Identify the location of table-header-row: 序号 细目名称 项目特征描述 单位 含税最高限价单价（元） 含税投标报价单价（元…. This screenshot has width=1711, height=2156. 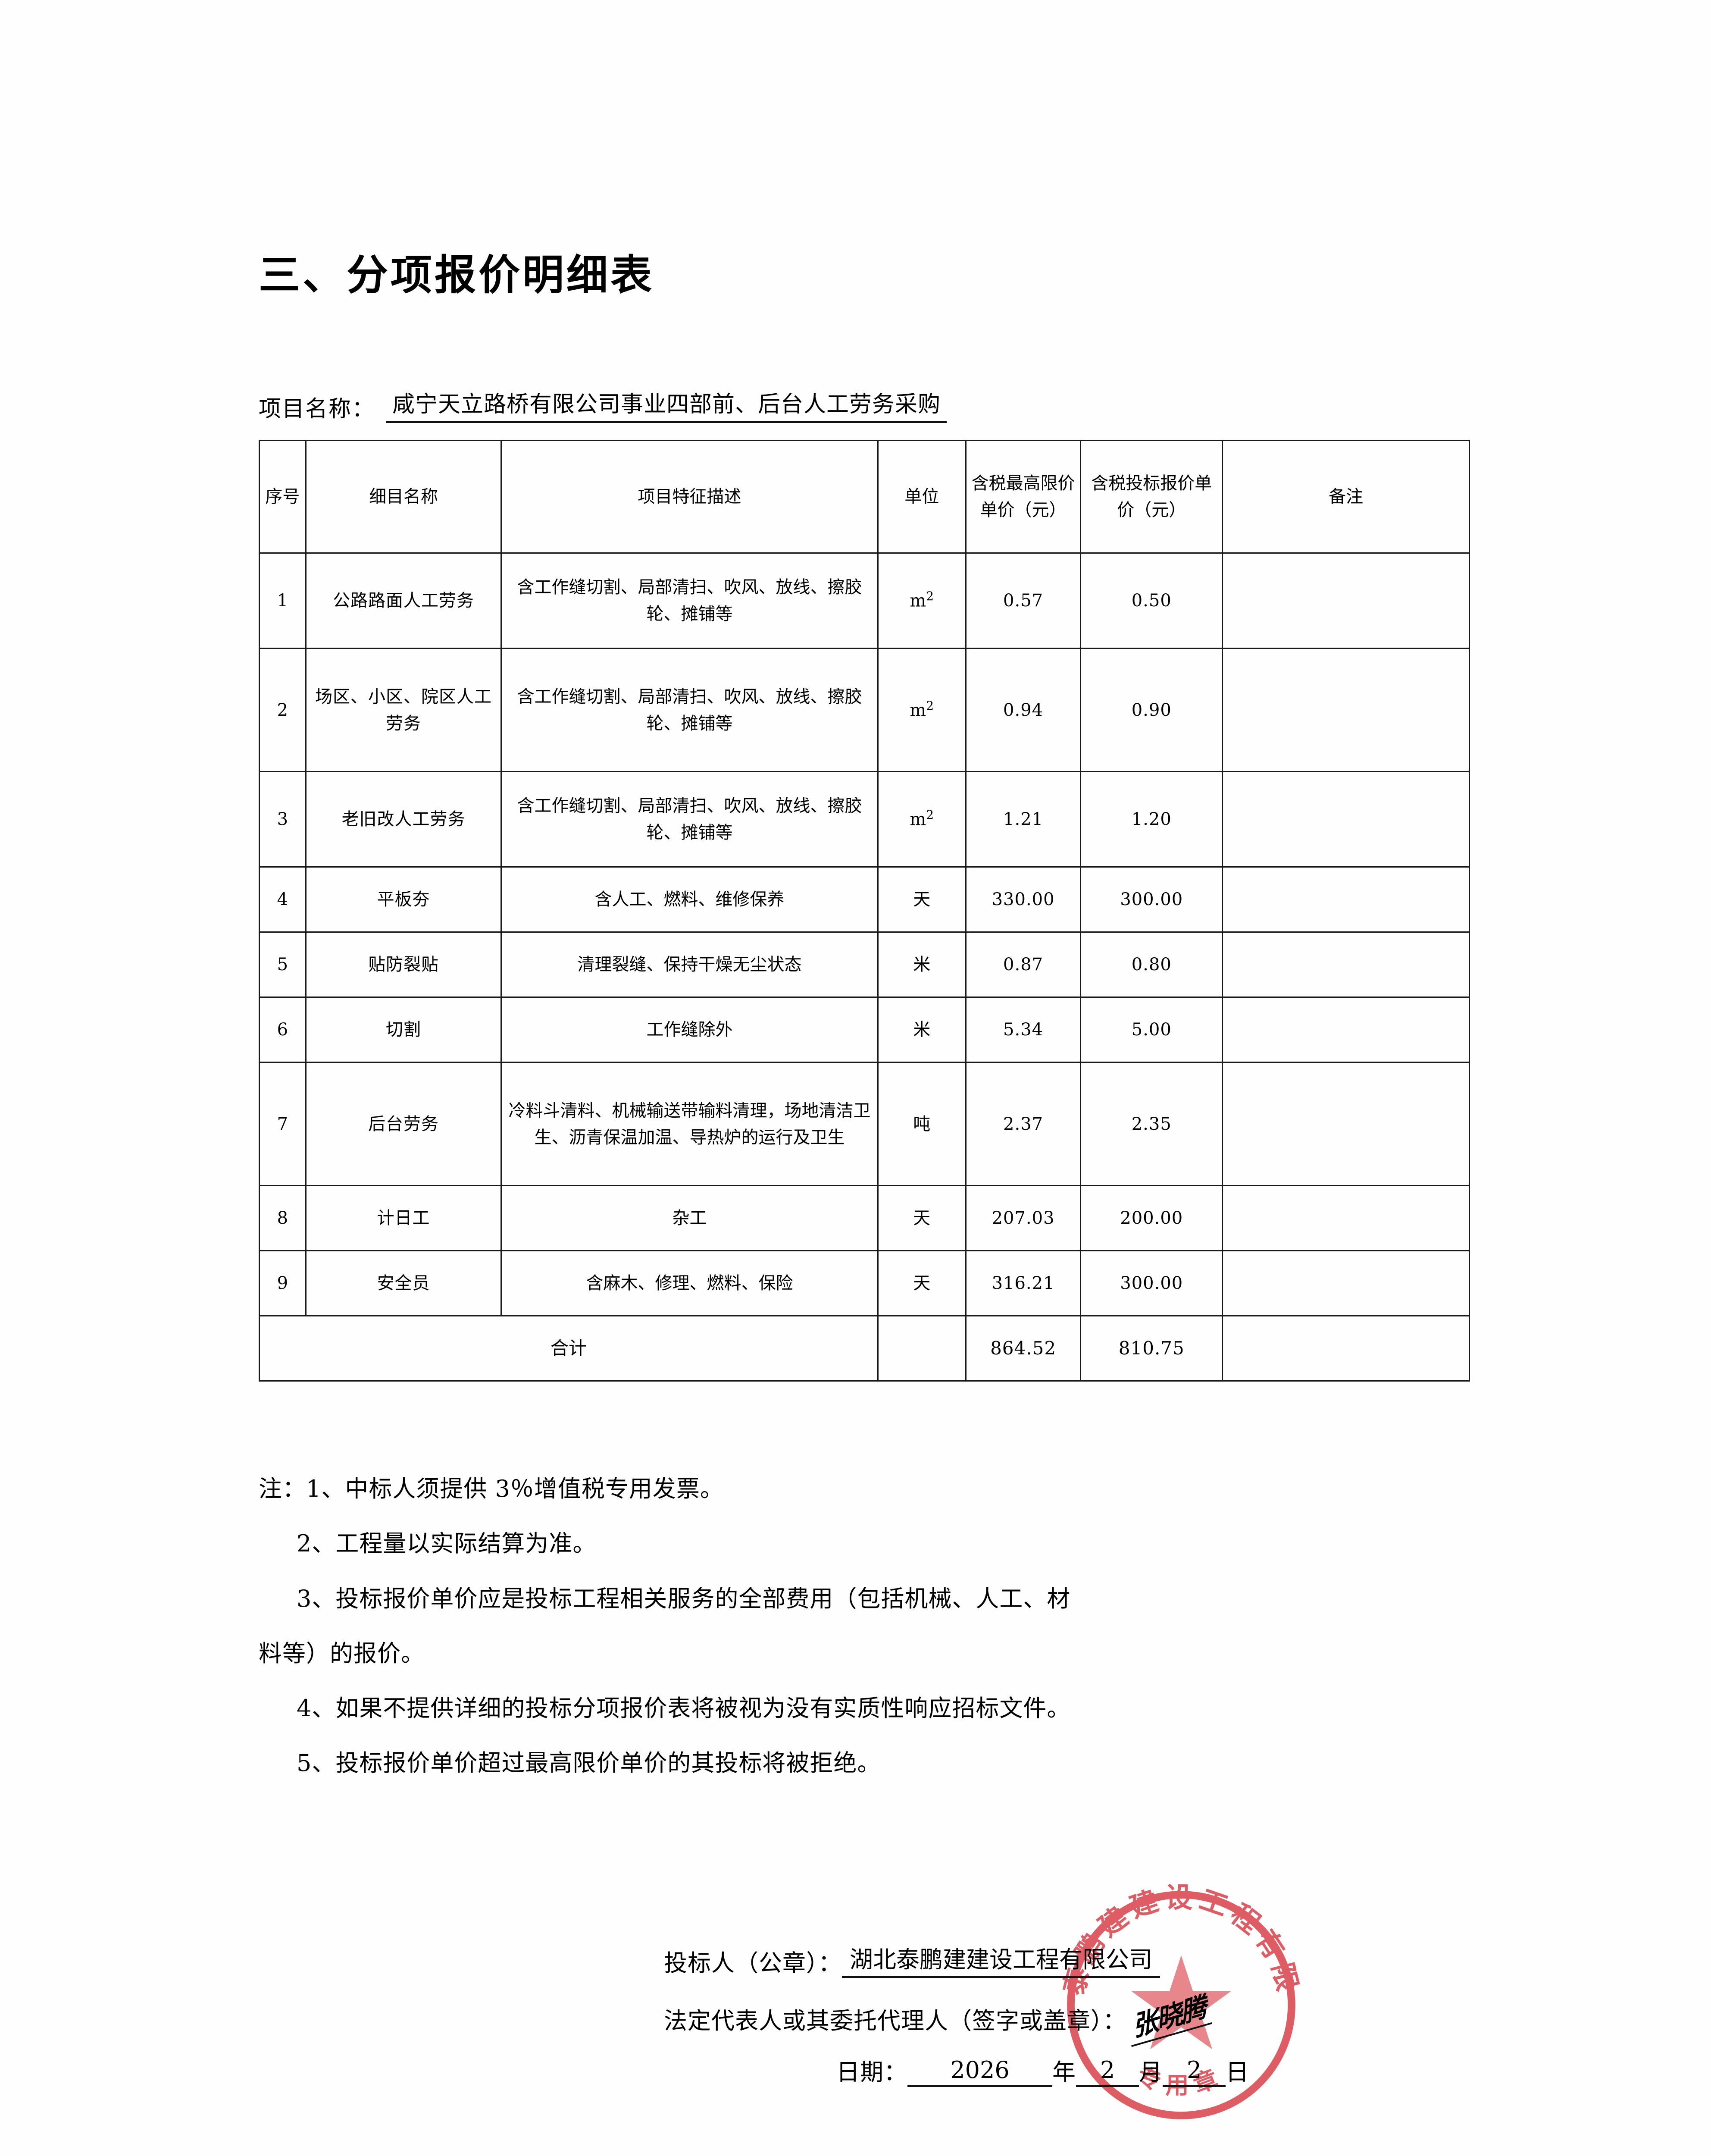
(864, 497).